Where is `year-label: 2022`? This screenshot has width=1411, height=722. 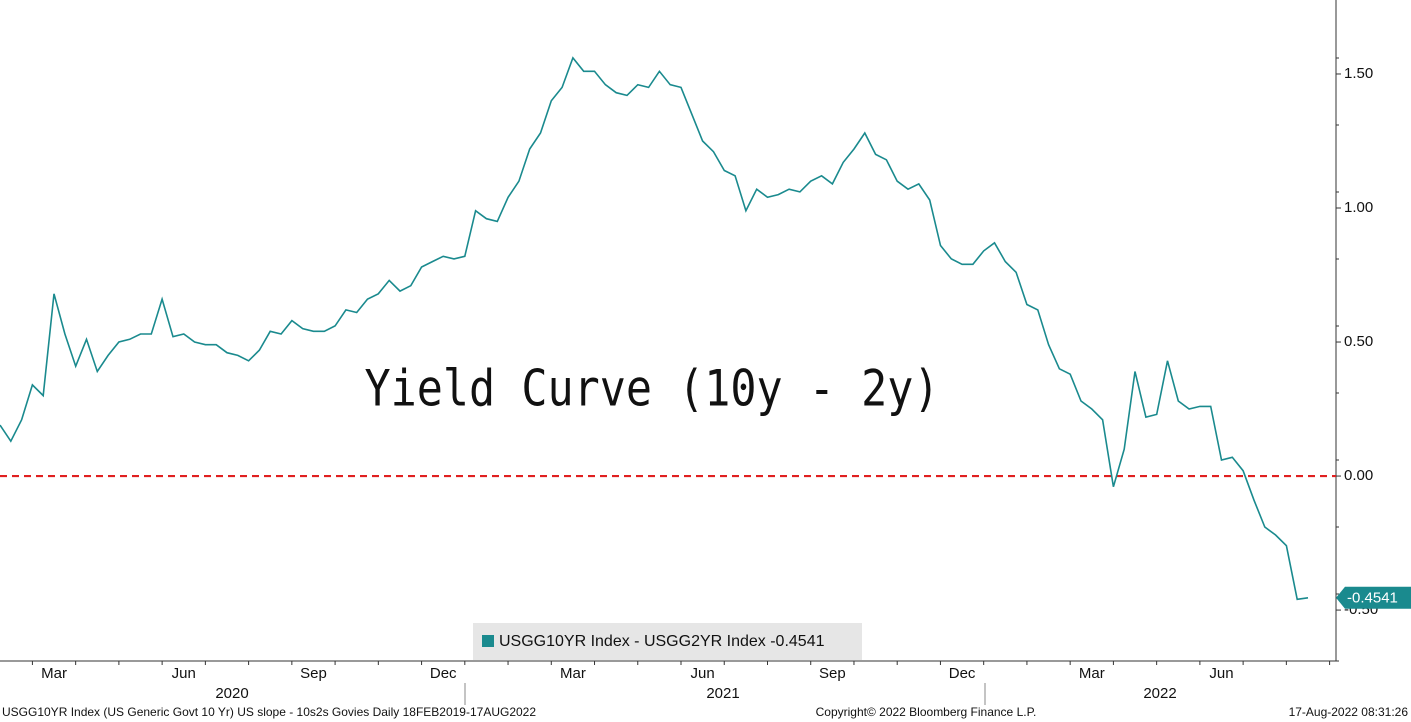 year-label: 2022 is located at coordinates (1159, 693).